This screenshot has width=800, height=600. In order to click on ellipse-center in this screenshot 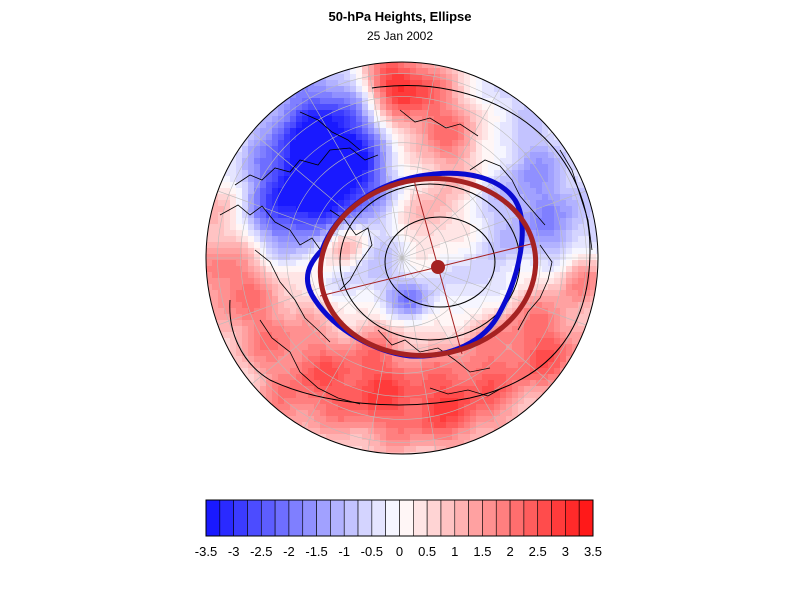, I will do `click(438, 267)`.